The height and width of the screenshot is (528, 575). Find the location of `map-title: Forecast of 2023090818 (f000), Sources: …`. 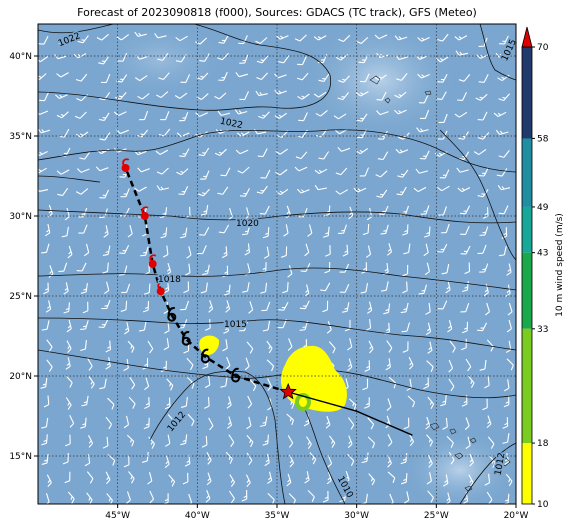

map-title: Forecast of 2023090818 (f000), Sources: … is located at coordinates (277, 12).